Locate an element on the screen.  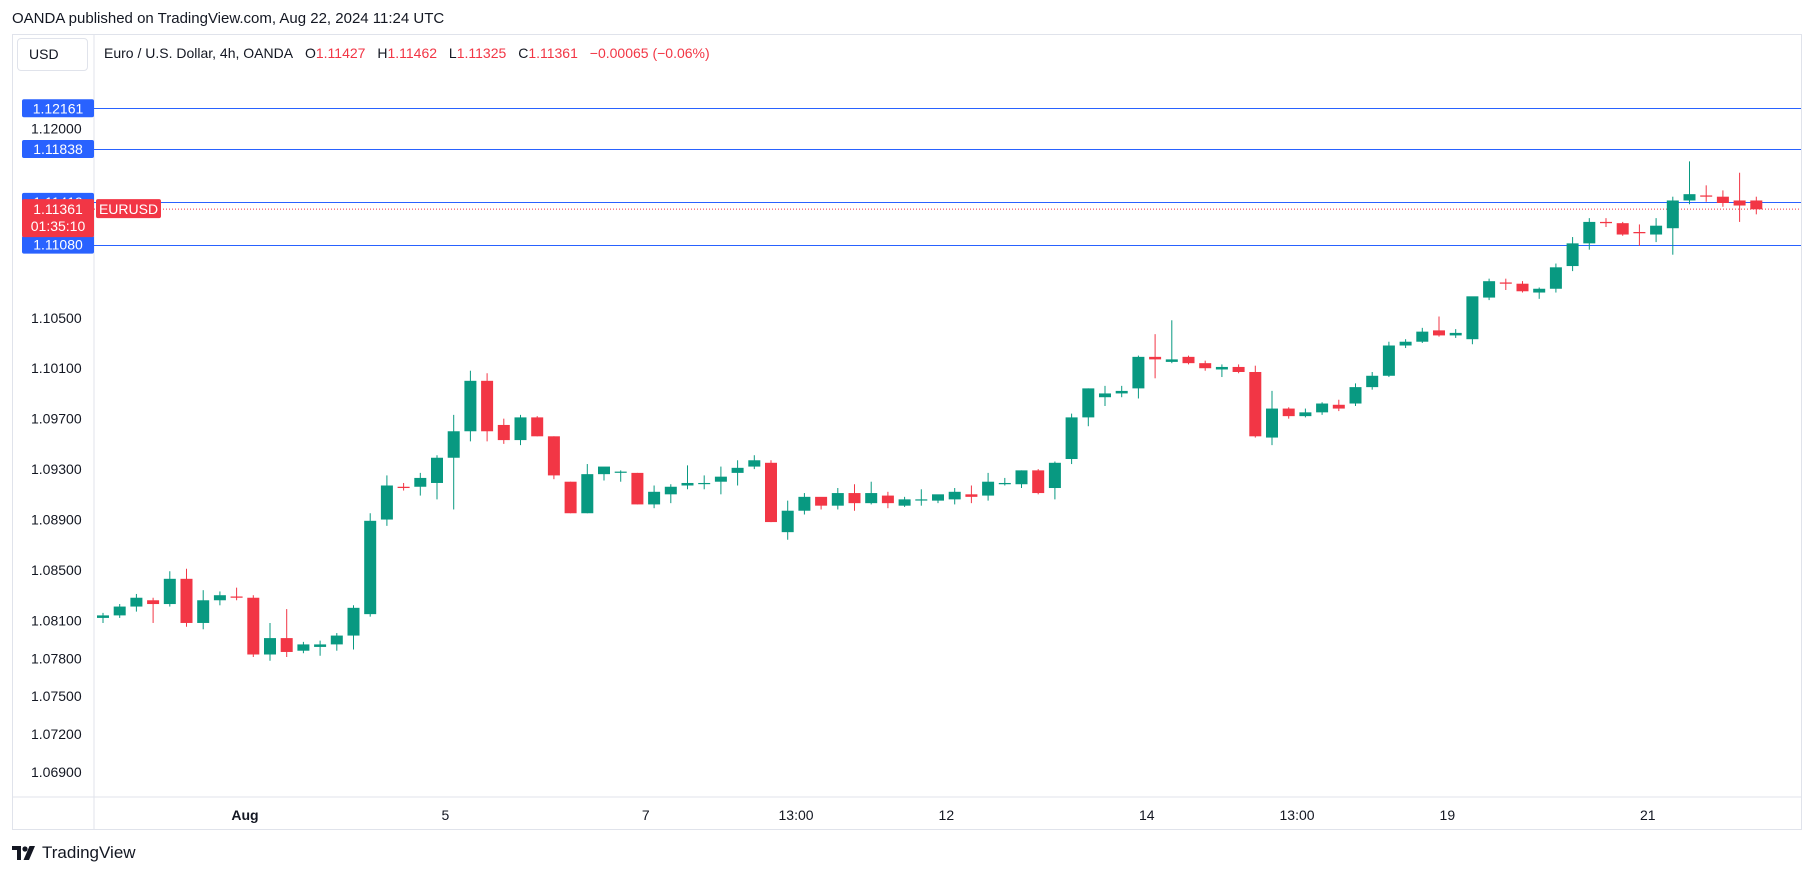
symbol-tag-label: EURUSD is located at coordinates (128, 209).